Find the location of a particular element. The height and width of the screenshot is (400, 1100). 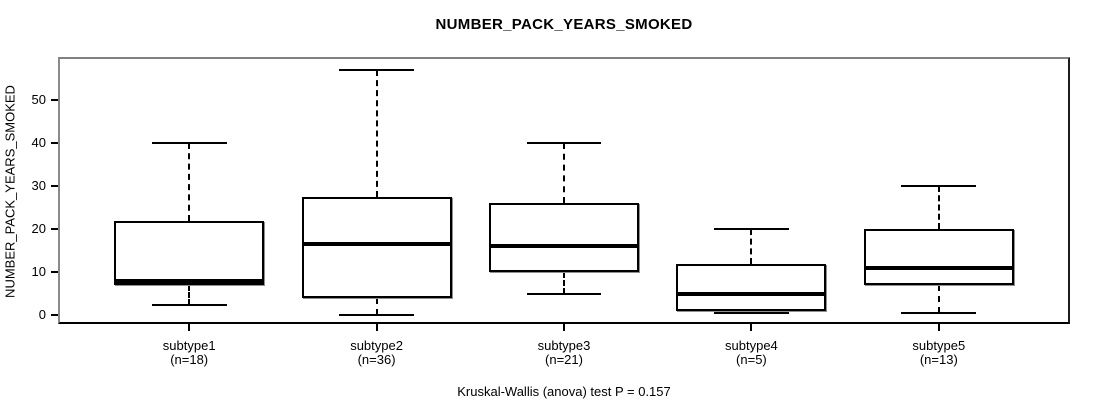

y-axis-tick-label: 0 is located at coordinates (42, 315).